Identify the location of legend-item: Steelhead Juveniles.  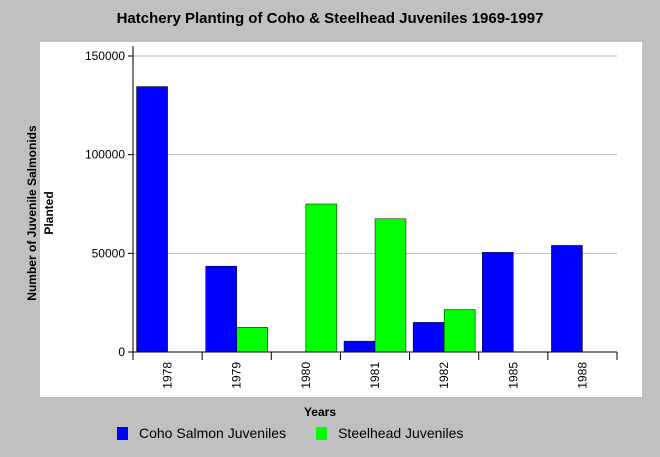
(389, 433).